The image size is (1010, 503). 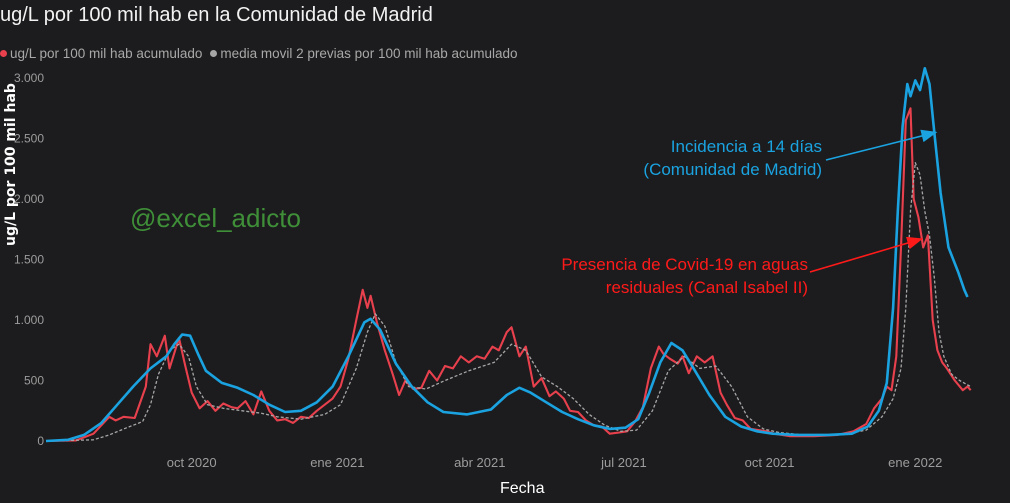 What do you see at coordinates (337, 462) in the screenshot?
I see `x-tick-label: ene 2021` at bounding box center [337, 462].